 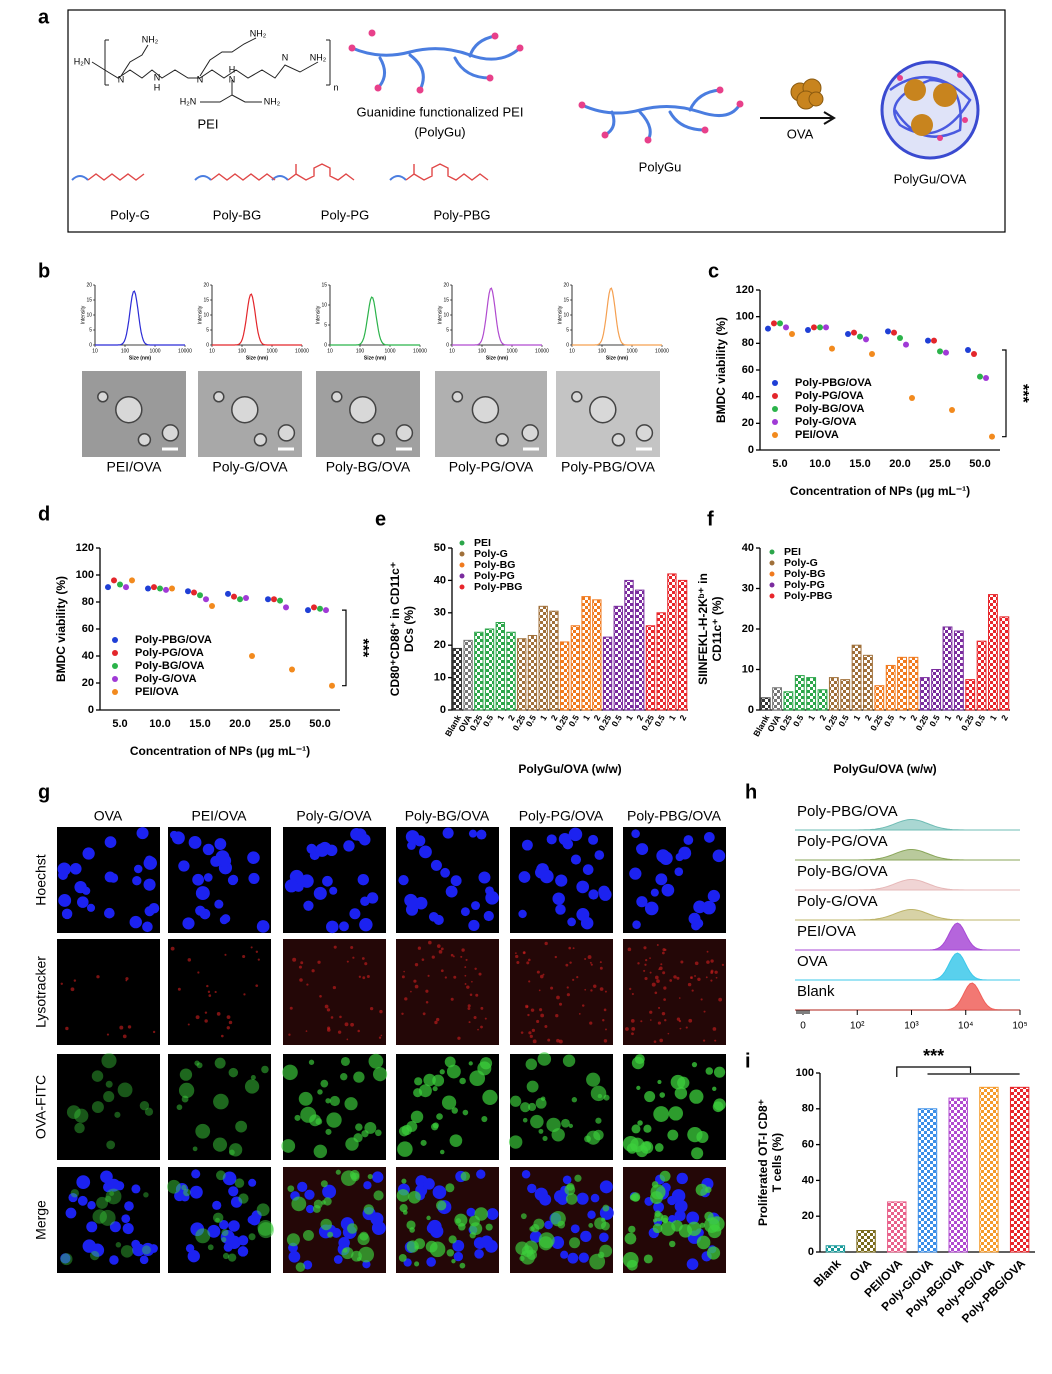 What do you see at coordinates (536, 121) in the screenshot?
I see `scheme-box` at bounding box center [536, 121].